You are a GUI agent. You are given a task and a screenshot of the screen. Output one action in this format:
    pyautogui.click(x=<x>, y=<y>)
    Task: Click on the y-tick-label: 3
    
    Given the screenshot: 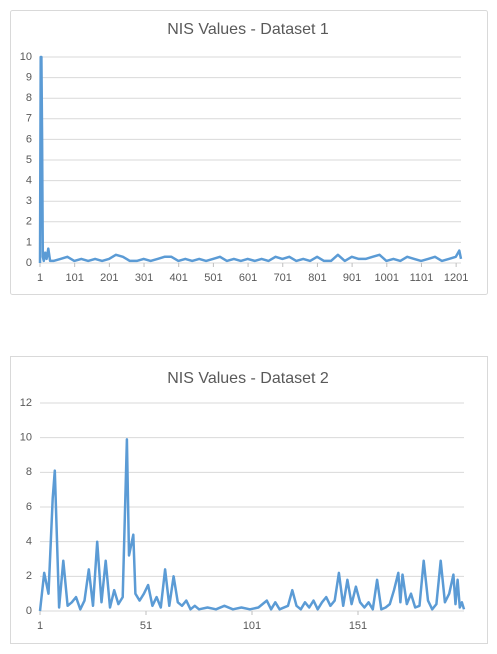 What is the action you would take?
    pyautogui.click(x=29, y=201)
    